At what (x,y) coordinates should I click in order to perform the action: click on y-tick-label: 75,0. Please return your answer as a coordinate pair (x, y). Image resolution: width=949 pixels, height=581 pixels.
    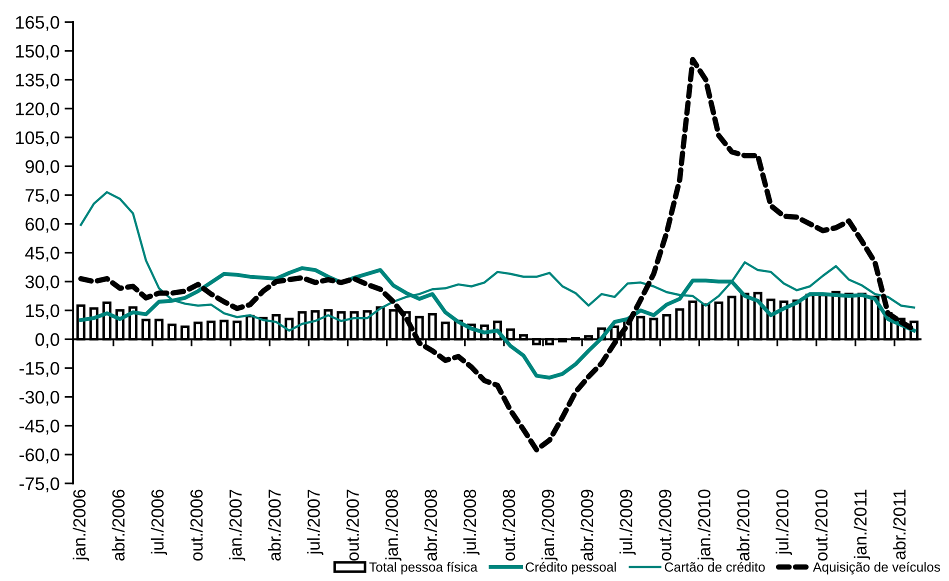
    Looking at the image, I should click on (43, 196).